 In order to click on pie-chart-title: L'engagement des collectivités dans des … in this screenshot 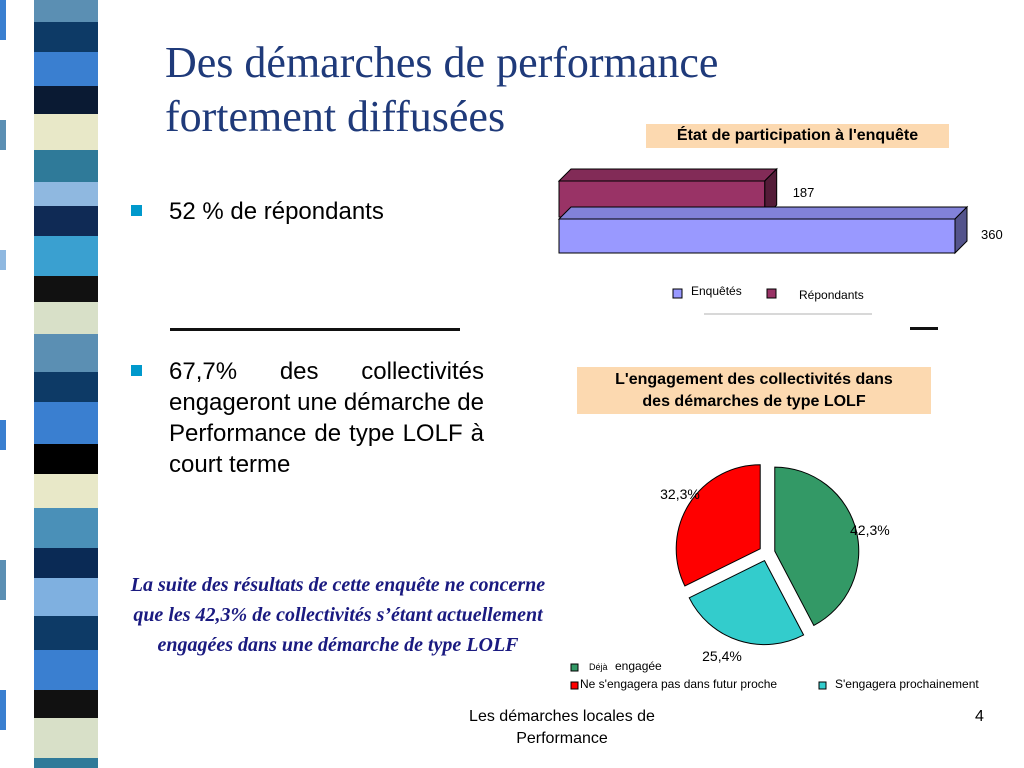, I will do `click(754, 390)`.